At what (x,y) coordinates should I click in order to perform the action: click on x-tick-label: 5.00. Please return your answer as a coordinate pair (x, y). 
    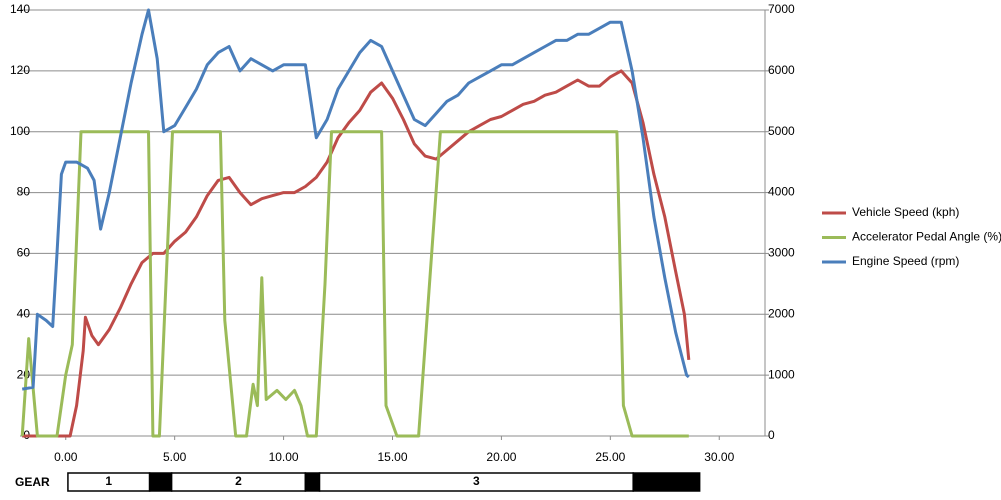
    Looking at the image, I should click on (175, 457).